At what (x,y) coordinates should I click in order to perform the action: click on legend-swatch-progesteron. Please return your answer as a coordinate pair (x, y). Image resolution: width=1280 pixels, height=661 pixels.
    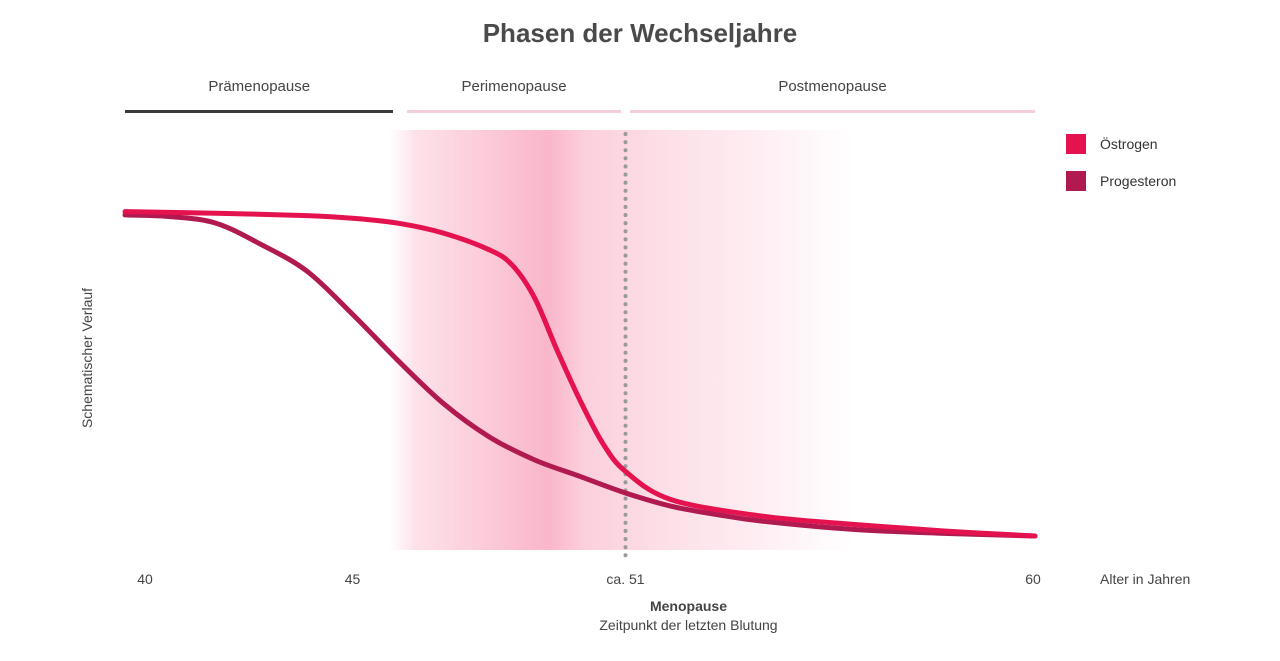
    Looking at the image, I should click on (1076, 181).